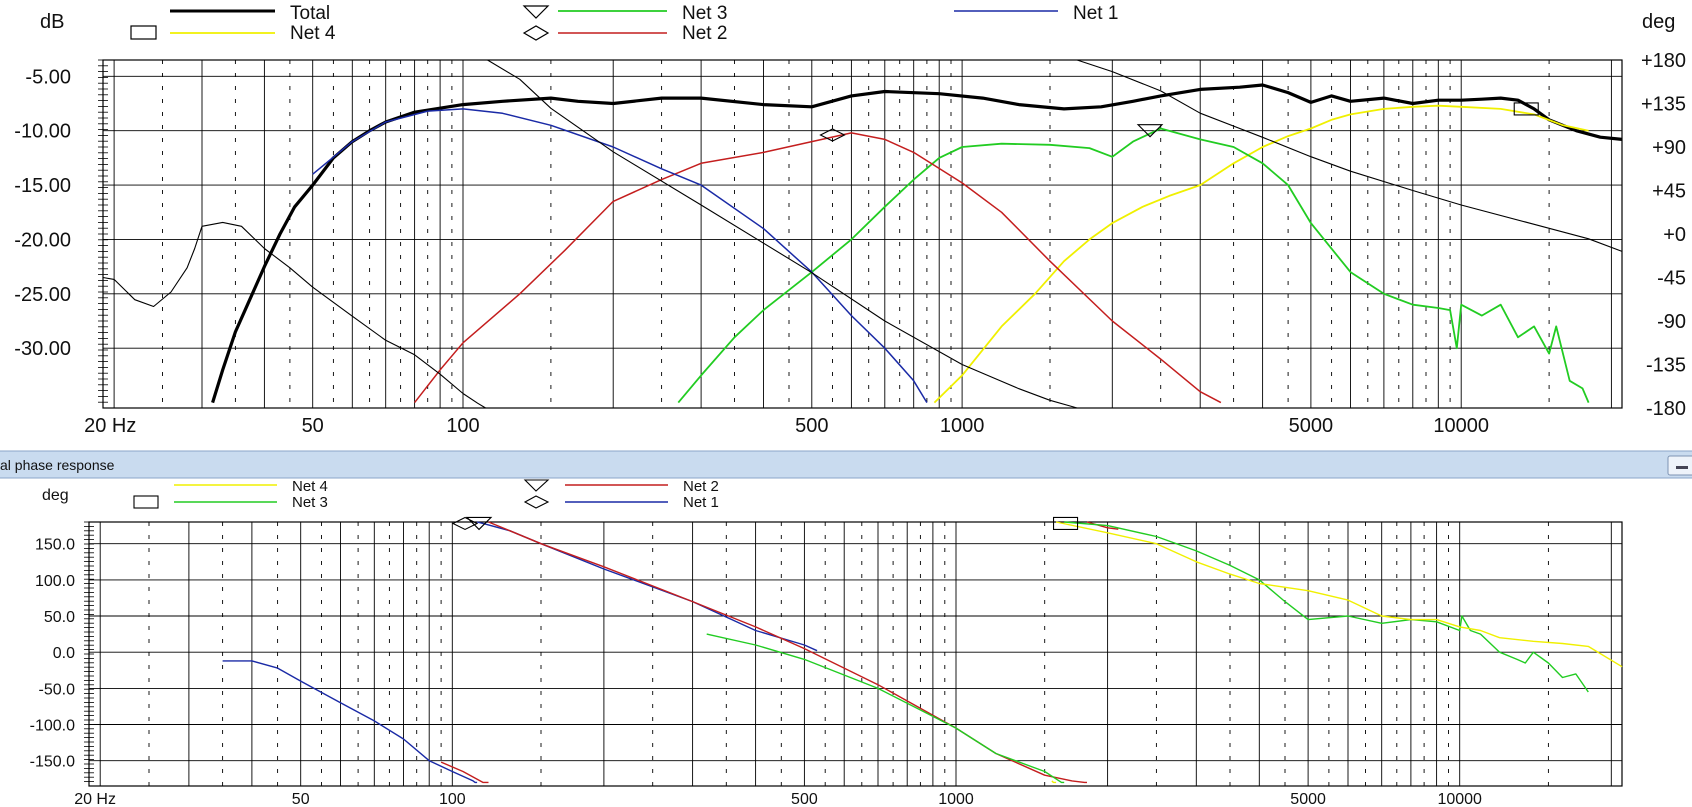 The height and width of the screenshot is (807, 1692). Describe the element at coordinates (42, 240) in the screenshot. I see `mag-y-tick-label: -20.00` at that location.